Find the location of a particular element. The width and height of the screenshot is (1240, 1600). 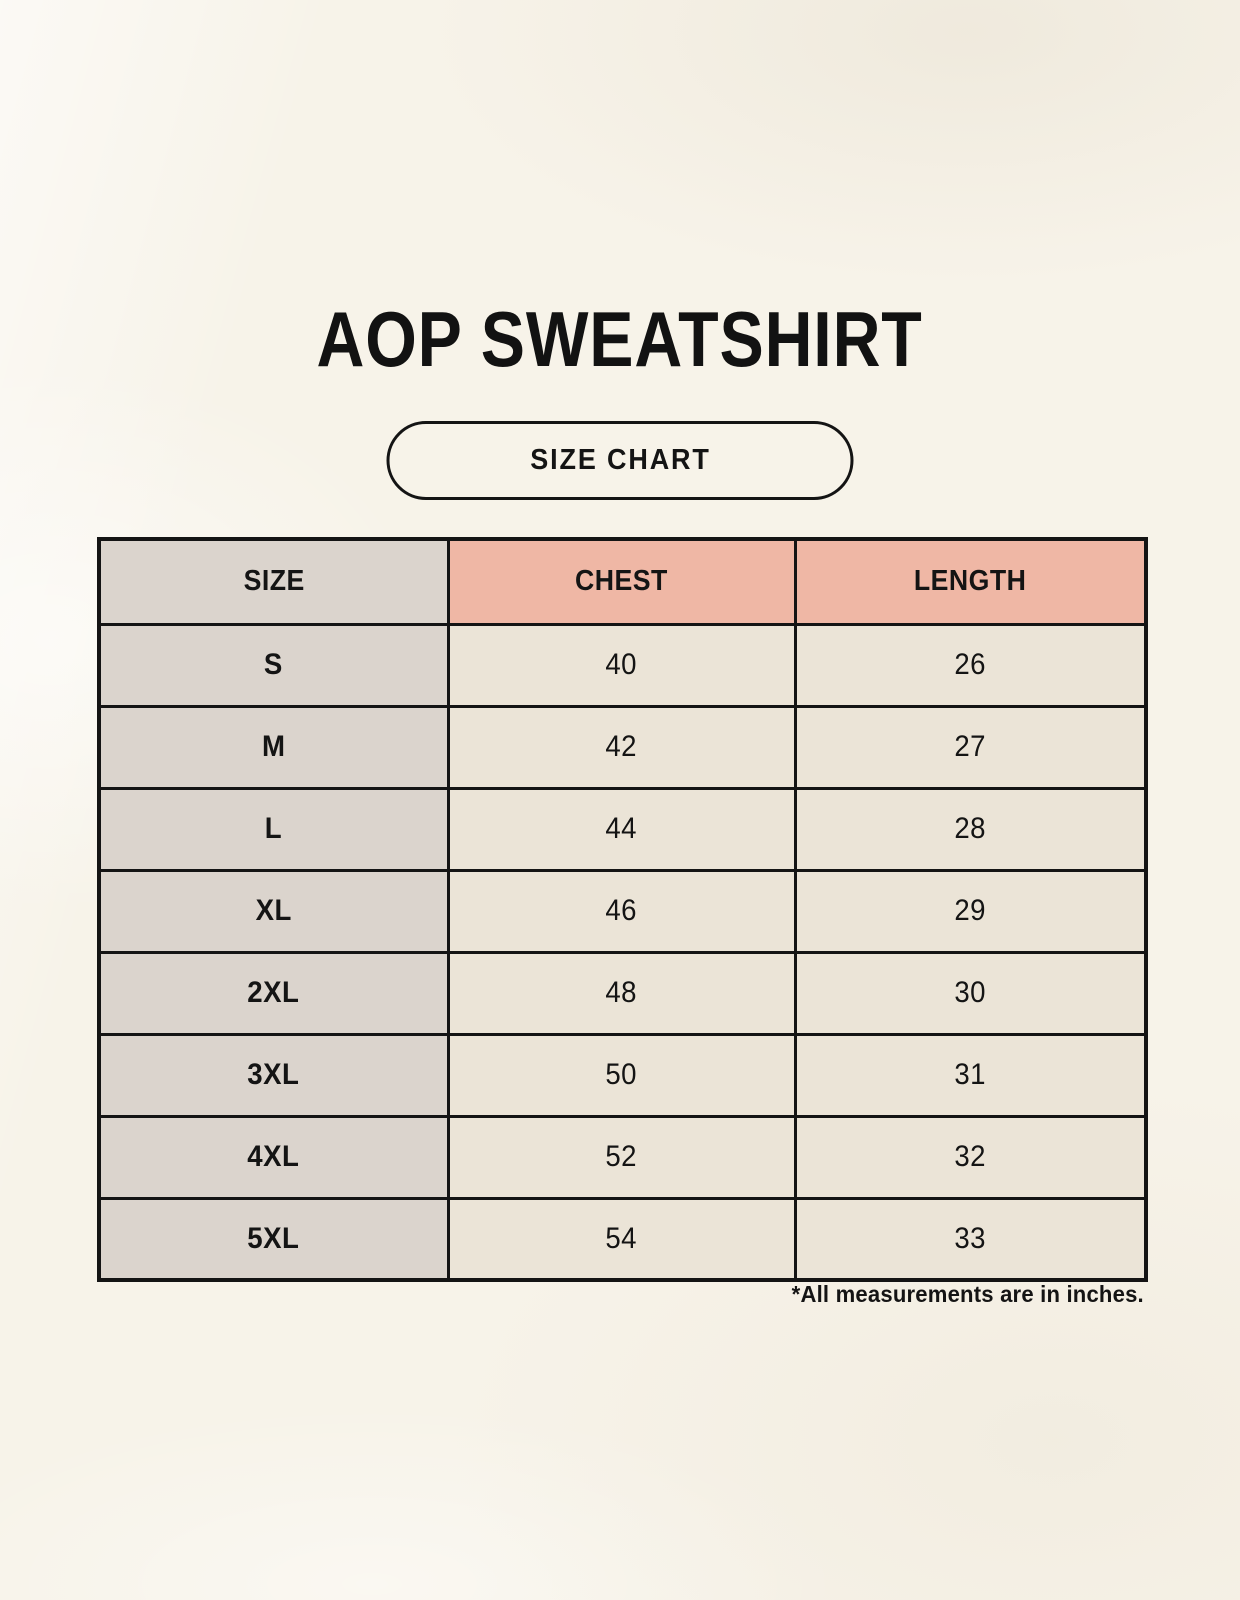

page-title: AOP SWEATSHIRT is located at coordinates (620, 339).